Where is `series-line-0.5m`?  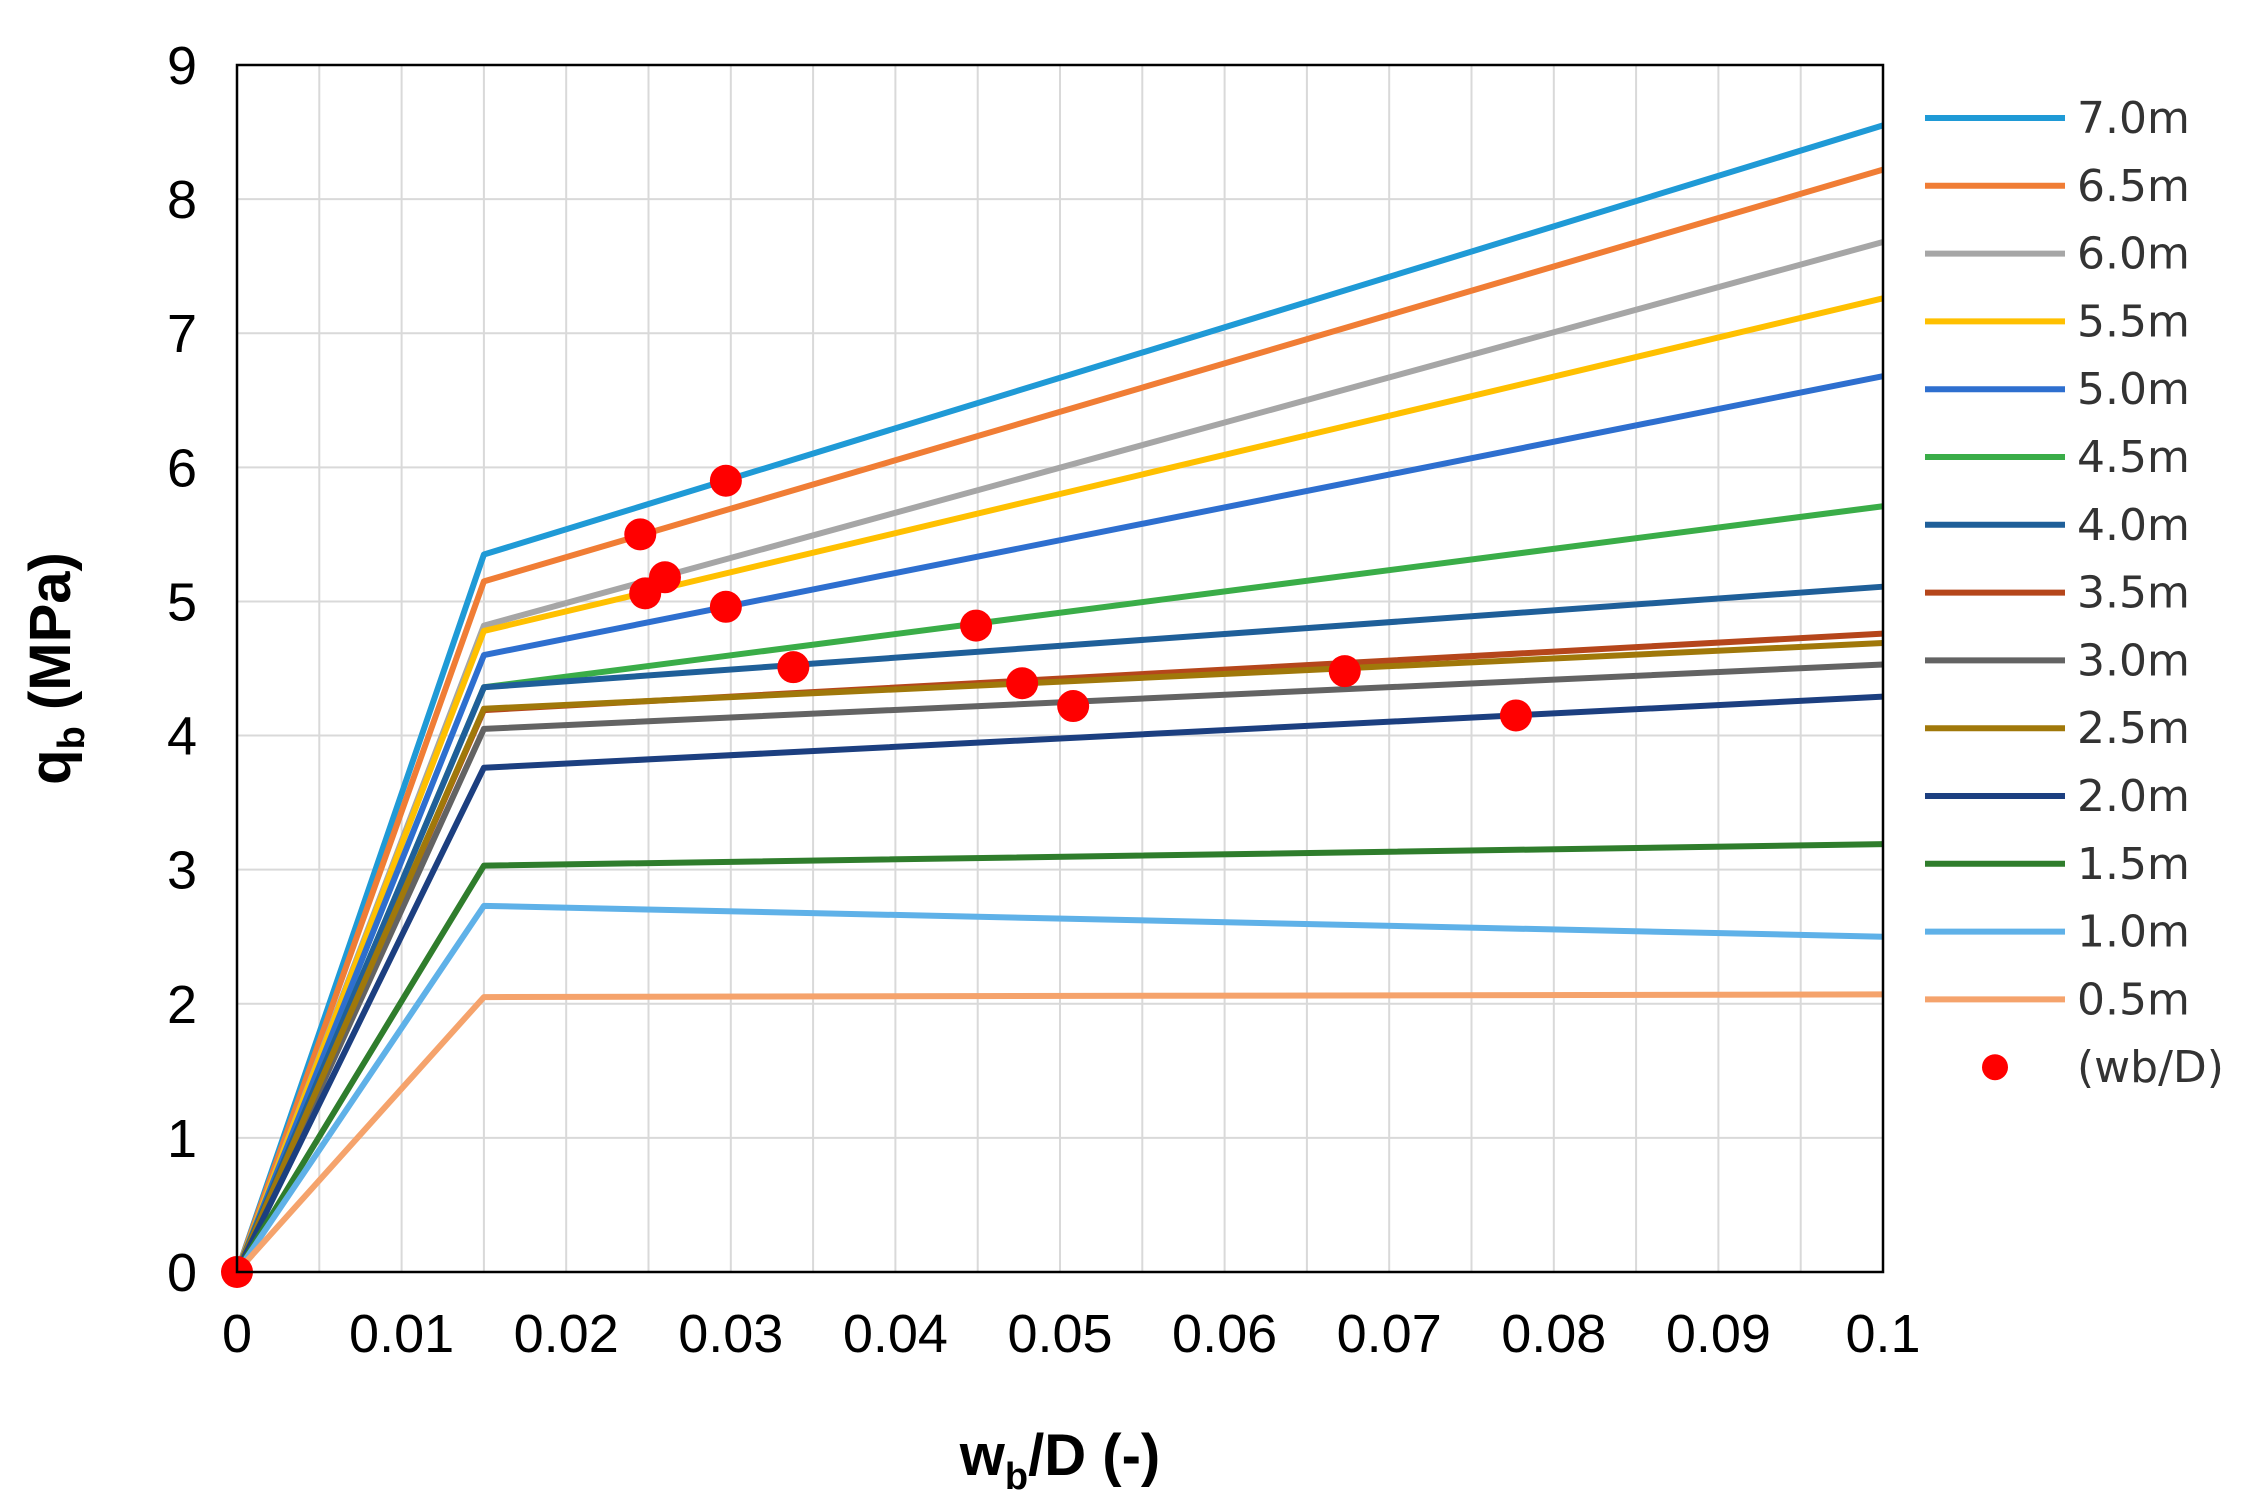 series-line-0.5m is located at coordinates (1059, 1133).